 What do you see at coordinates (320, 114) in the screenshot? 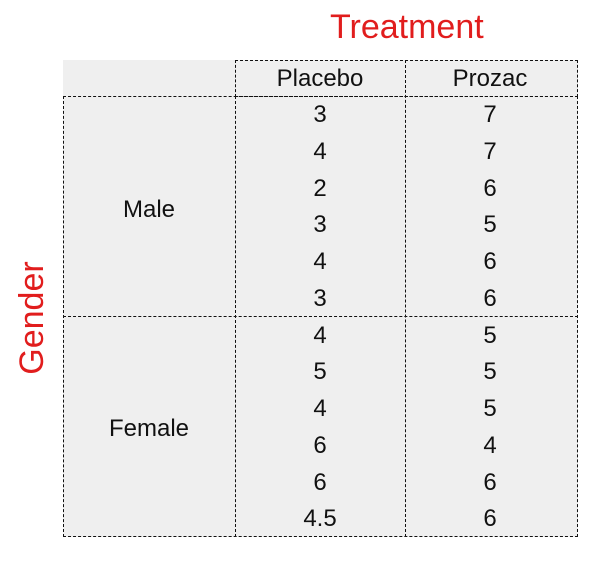
I see `table-cell-male-placebo-1: 3` at bounding box center [320, 114].